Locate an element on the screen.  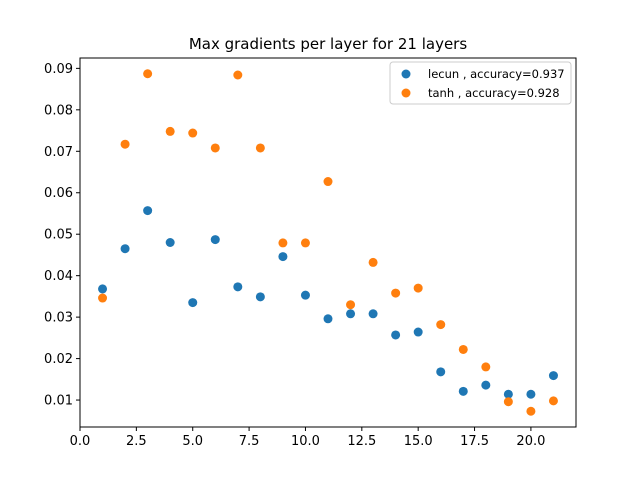
y-tick-label: 0.07 is located at coordinates (58, 152).